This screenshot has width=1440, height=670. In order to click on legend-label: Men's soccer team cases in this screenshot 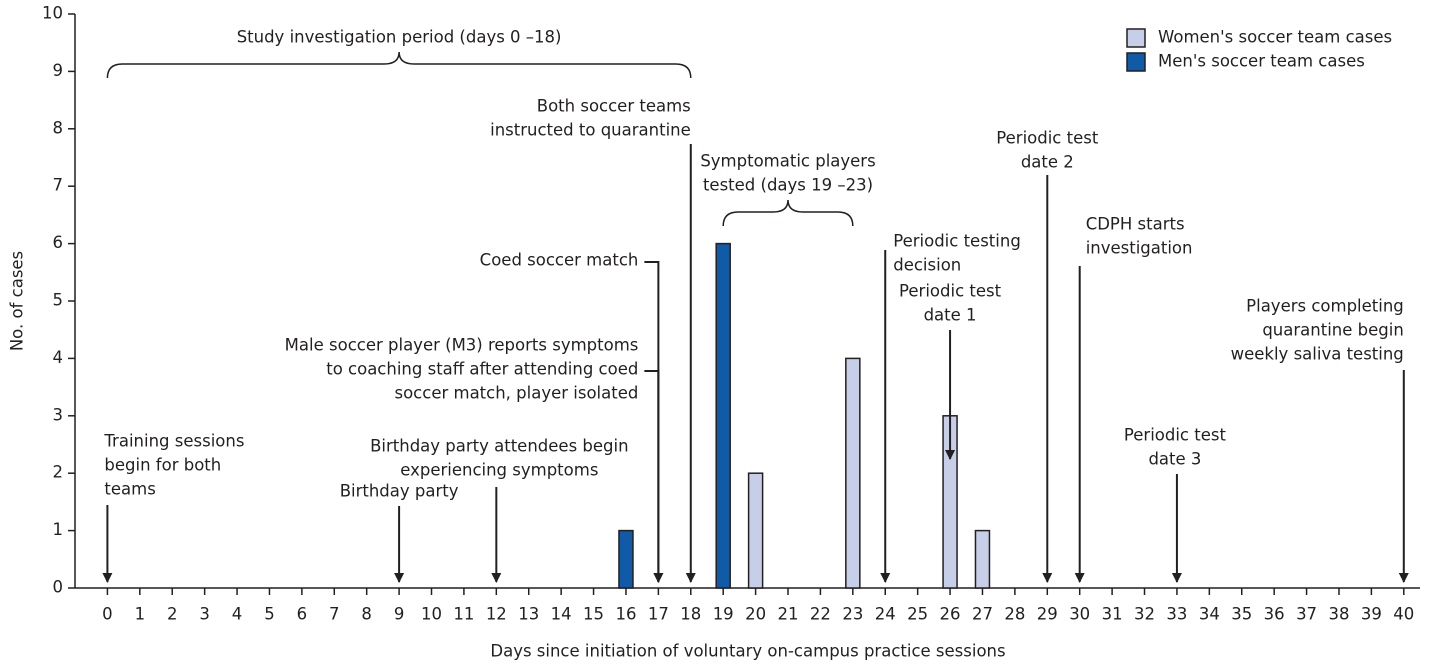, I will do `click(1261, 61)`.